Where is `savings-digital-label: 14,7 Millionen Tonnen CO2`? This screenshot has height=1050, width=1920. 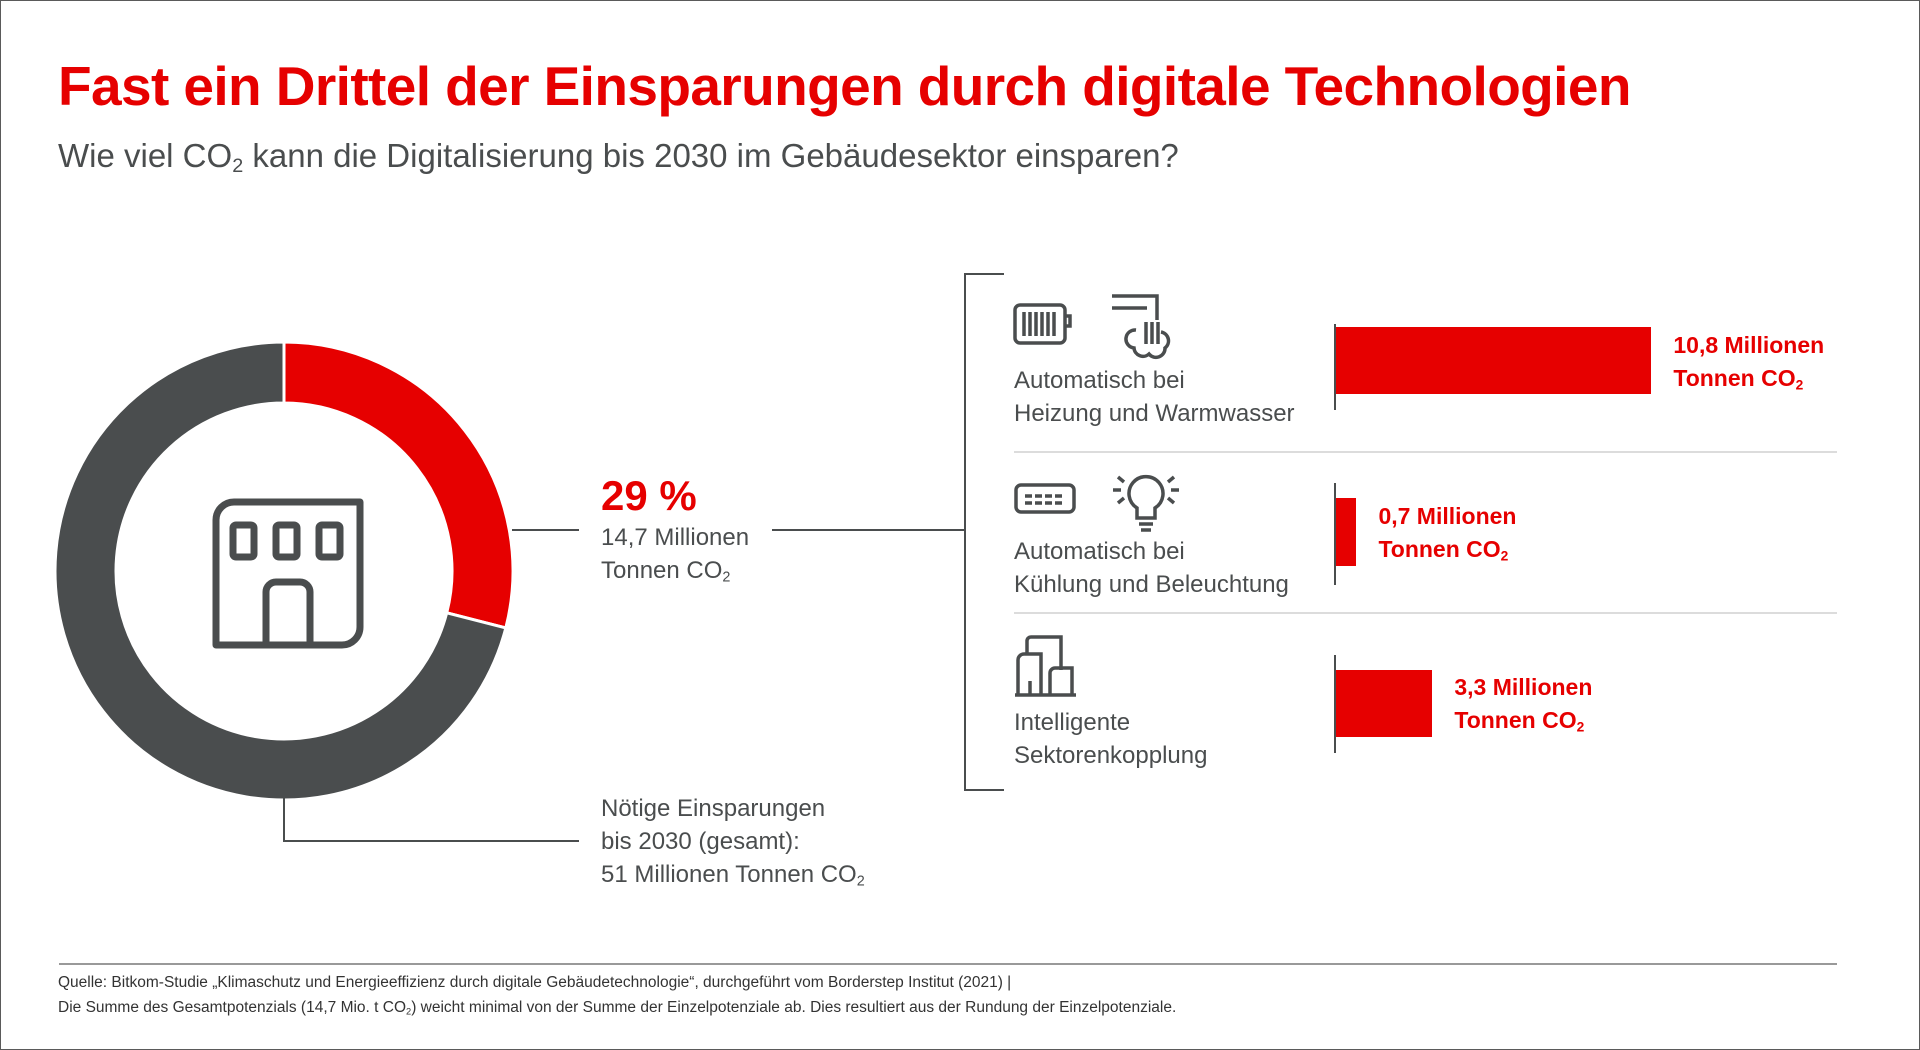
savings-digital-label: 14,7 Millionen Tonnen CO2 is located at coordinates (675, 554).